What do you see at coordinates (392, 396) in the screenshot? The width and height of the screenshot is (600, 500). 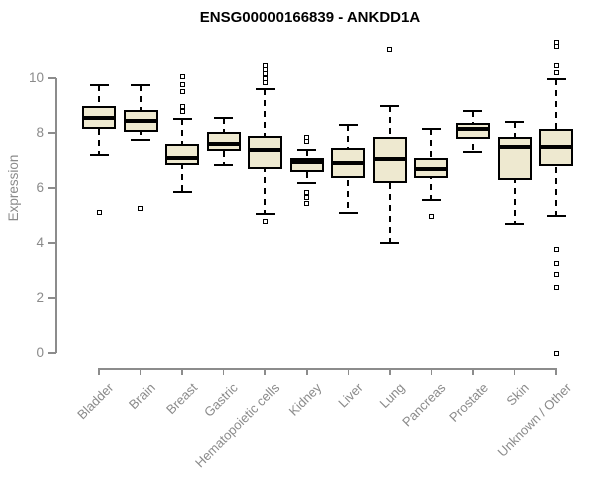 I see `x-tick-label: Lung` at bounding box center [392, 396].